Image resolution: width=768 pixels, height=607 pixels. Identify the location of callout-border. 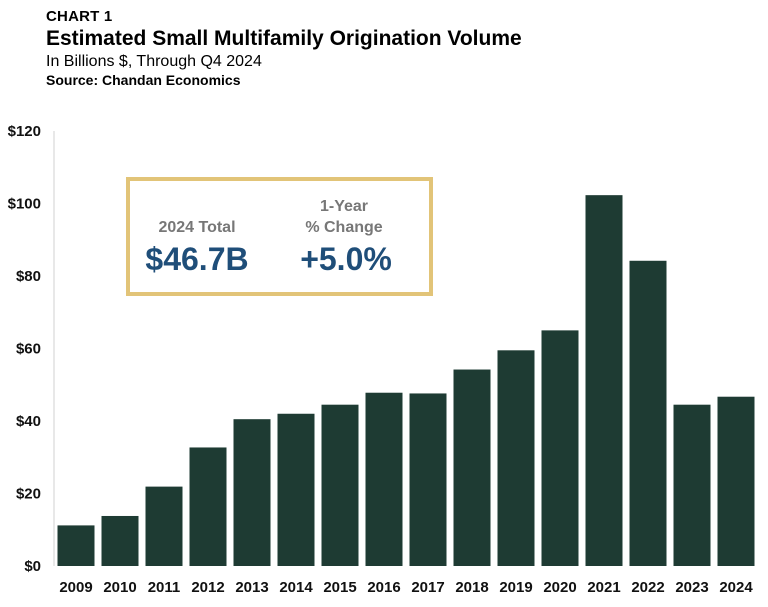
(279, 236).